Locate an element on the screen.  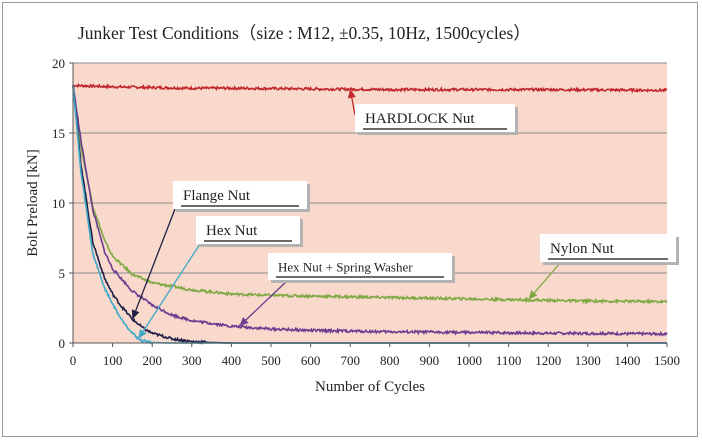
callout-label-nylon-nut: Nylon Nut is located at coordinates (582, 249).